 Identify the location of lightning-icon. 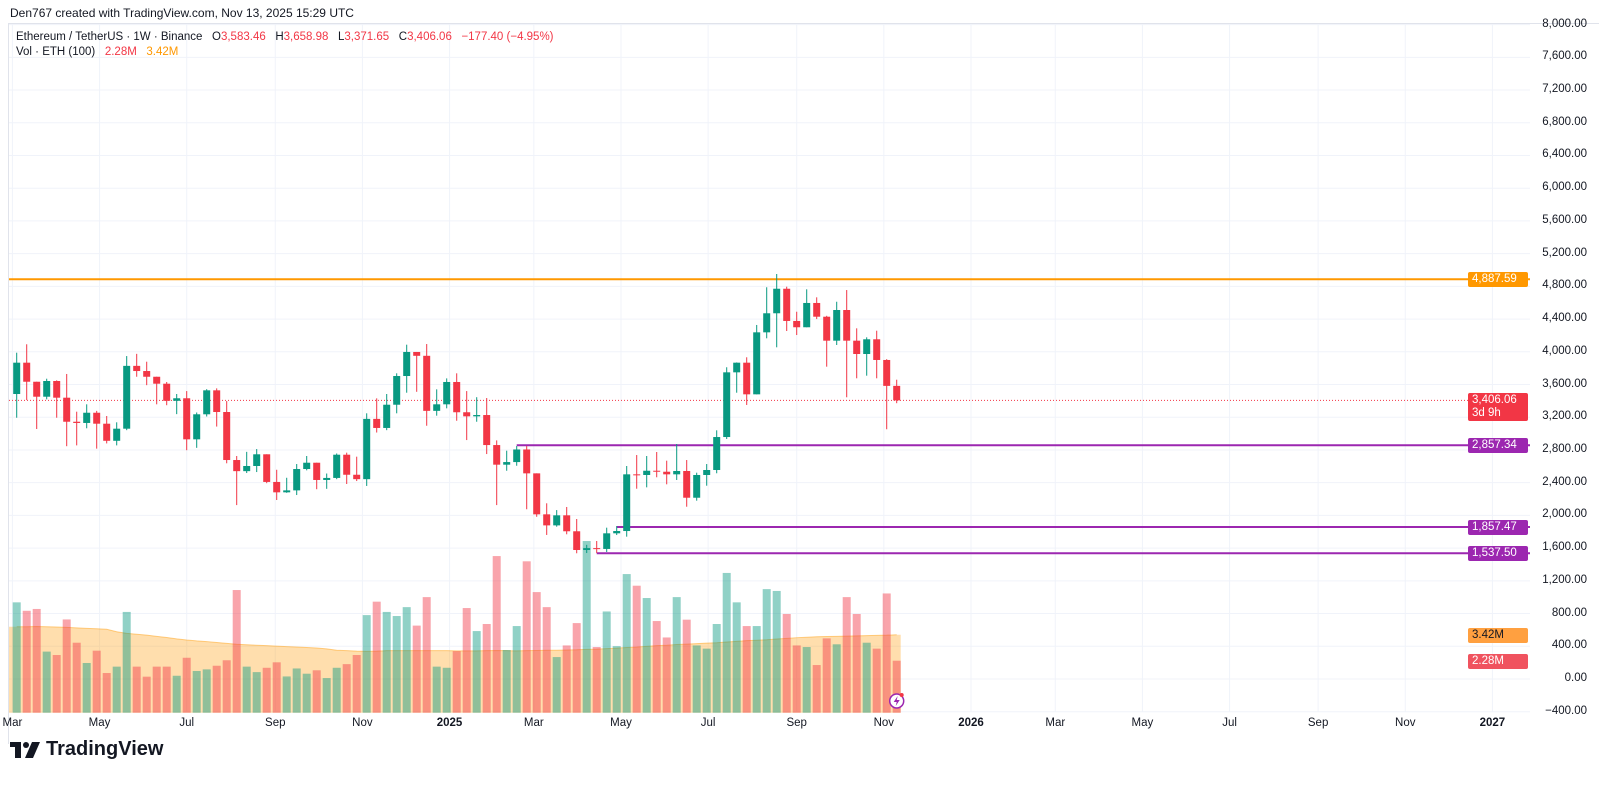
(896, 701).